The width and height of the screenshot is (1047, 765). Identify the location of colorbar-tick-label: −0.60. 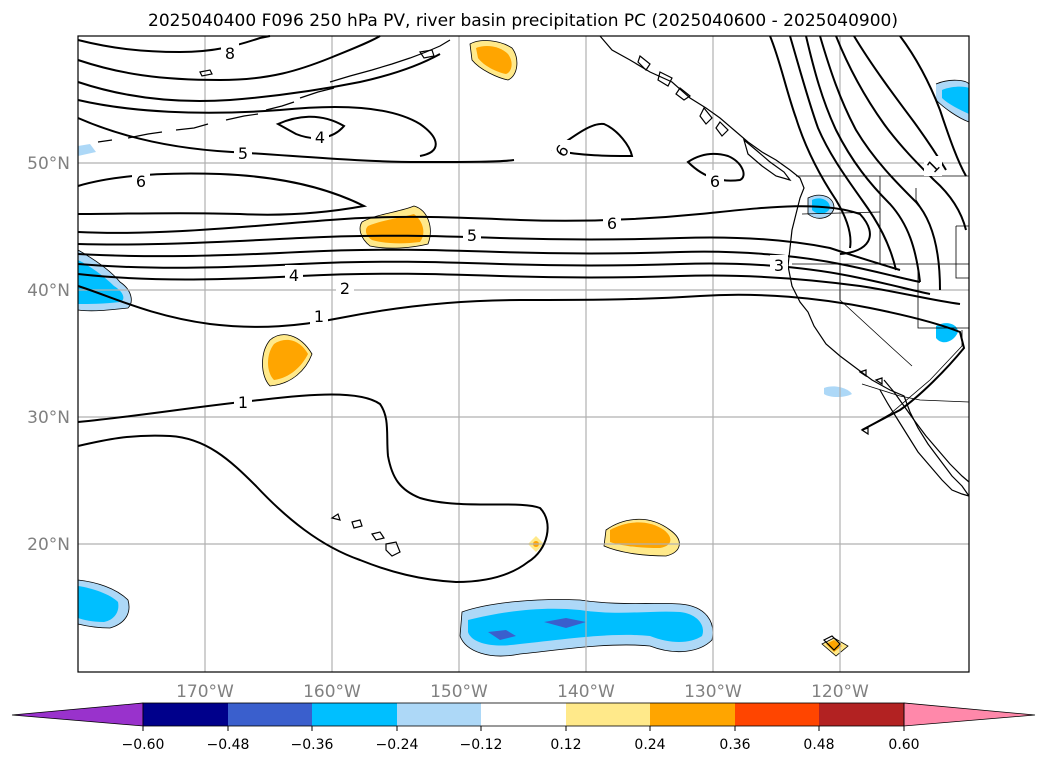
(143, 745).